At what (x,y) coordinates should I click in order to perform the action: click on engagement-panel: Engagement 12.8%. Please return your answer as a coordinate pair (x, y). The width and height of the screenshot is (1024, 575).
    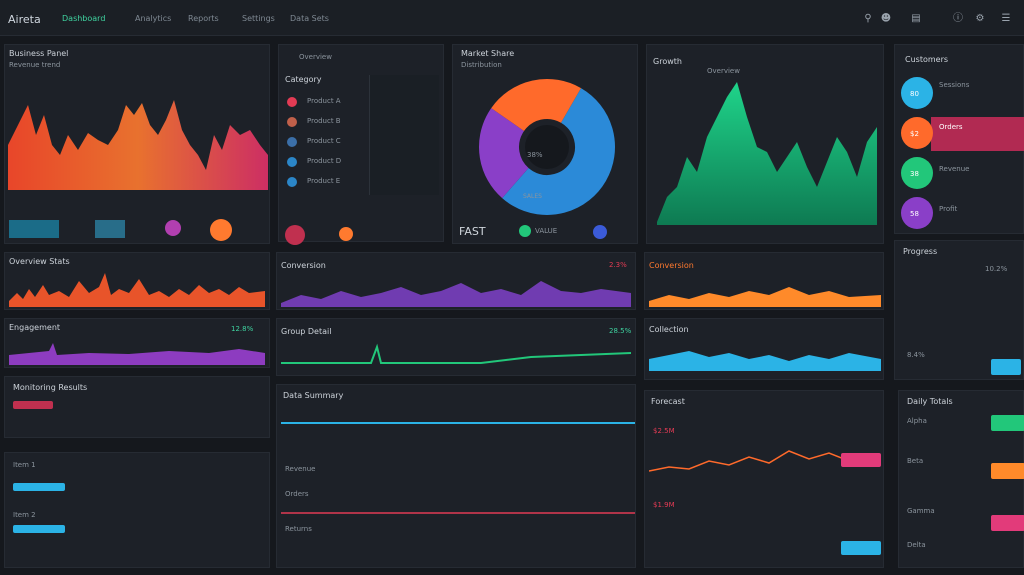
    Looking at the image, I should click on (137, 343).